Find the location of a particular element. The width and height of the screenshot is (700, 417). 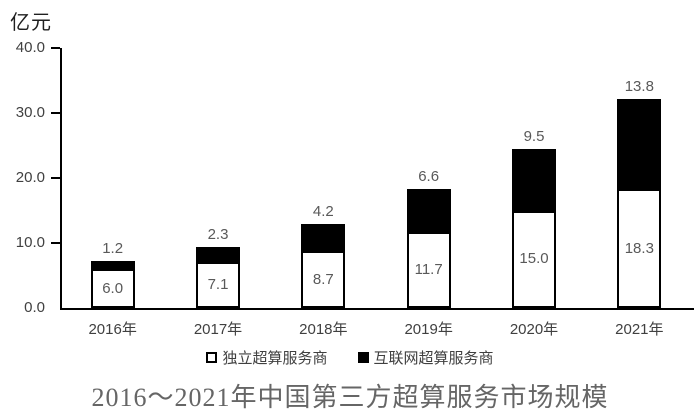

value-label-internet: 13.8 is located at coordinates (639, 87).